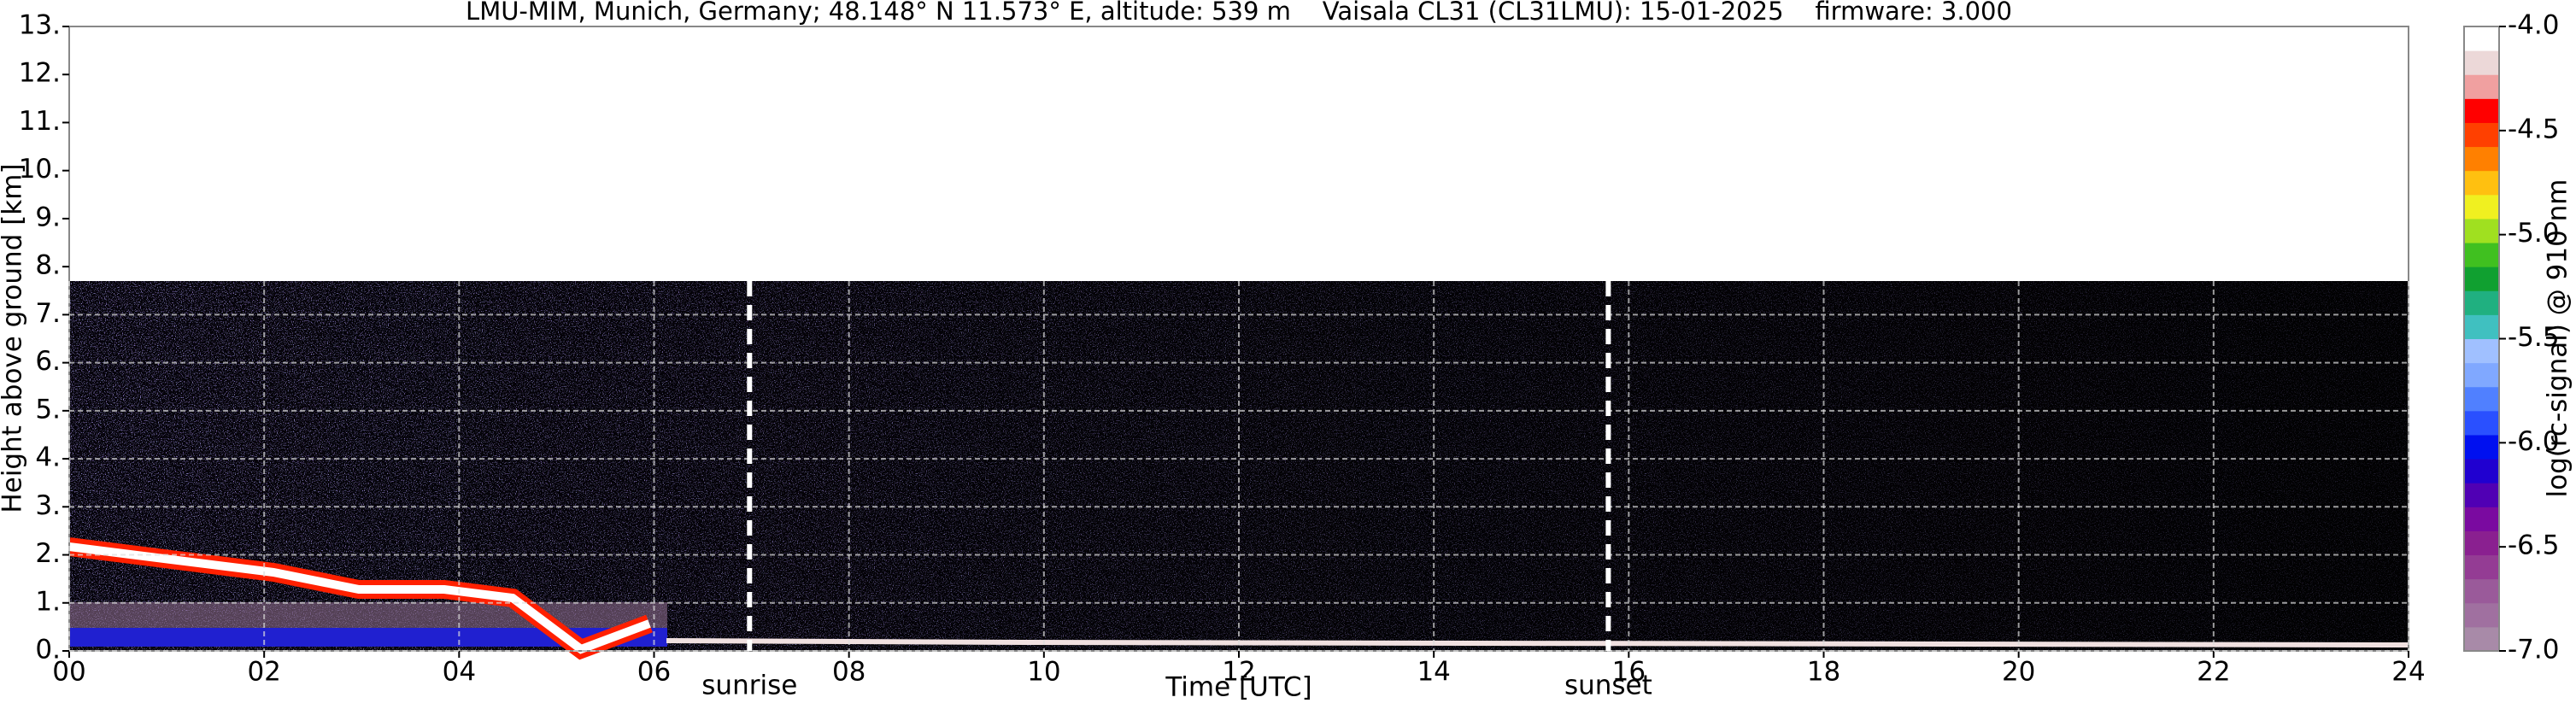 The height and width of the screenshot is (709, 2576). What do you see at coordinates (263, 672) in the screenshot?
I see `x-tick-label: 02` at bounding box center [263, 672].